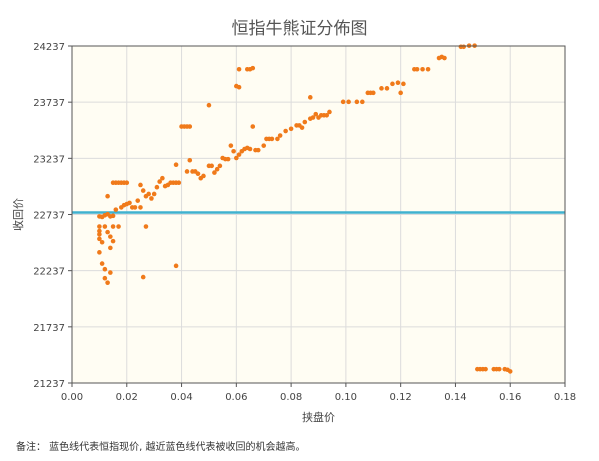  Describe the element at coordinates (236, 397) in the screenshot. I see `x-tick-label: 0.06` at that location.